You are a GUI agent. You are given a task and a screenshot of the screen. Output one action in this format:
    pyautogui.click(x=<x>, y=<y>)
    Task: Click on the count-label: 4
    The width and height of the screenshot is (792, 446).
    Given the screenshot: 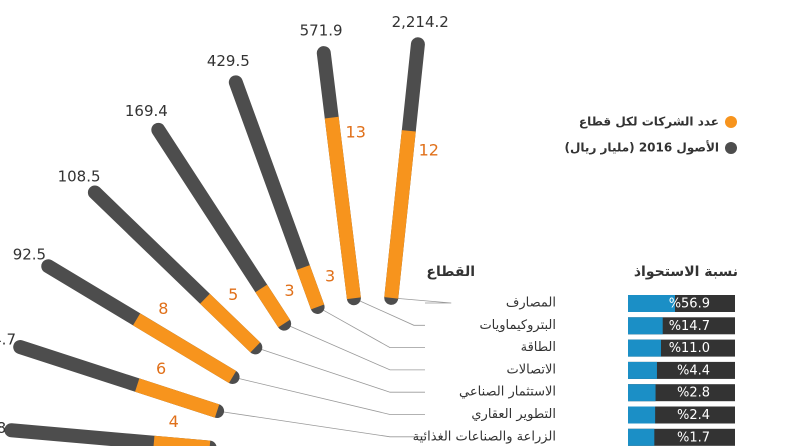 What is the action you would take?
    pyautogui.click(x=174, y=421)
    